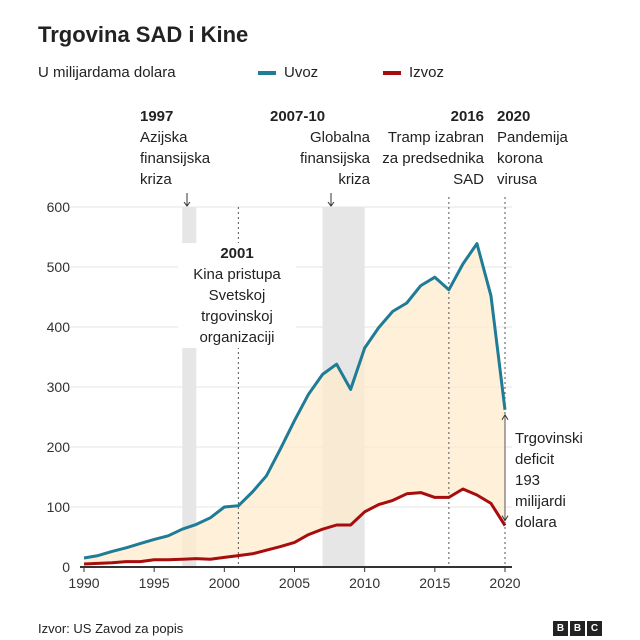  What do you see at coordinates (224, 583) in the screenshot?
I see `x-tick-label: 2000` at bounding box center [224, 583].